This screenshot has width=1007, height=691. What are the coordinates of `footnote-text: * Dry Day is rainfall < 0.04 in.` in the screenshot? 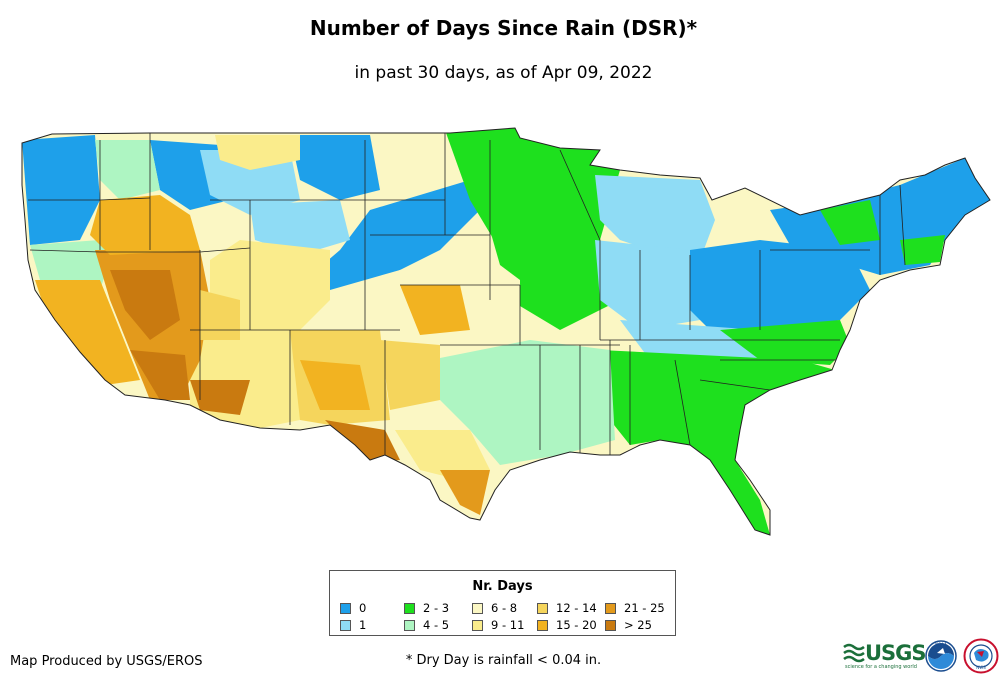 It's located at (503, 660).